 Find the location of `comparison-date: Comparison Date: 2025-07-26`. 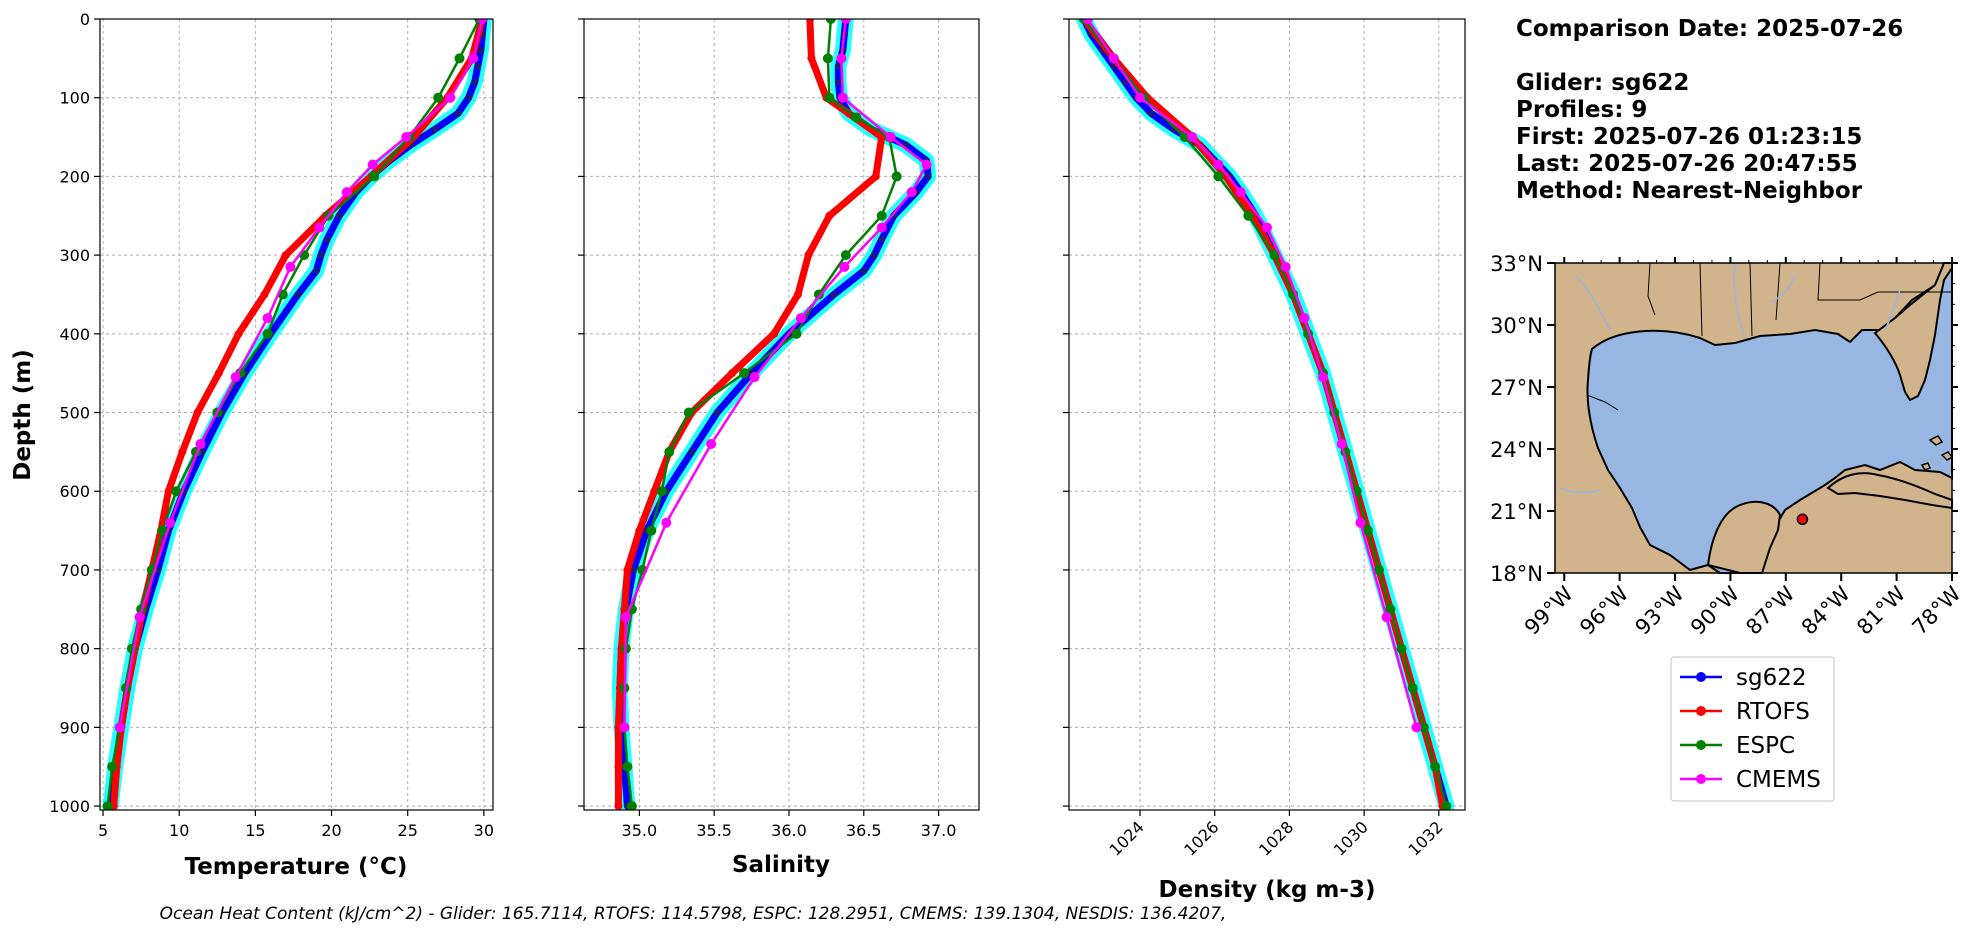

comparison-date: Comparison Date: 2025-07-26 is located at coordinates (1709, 29).